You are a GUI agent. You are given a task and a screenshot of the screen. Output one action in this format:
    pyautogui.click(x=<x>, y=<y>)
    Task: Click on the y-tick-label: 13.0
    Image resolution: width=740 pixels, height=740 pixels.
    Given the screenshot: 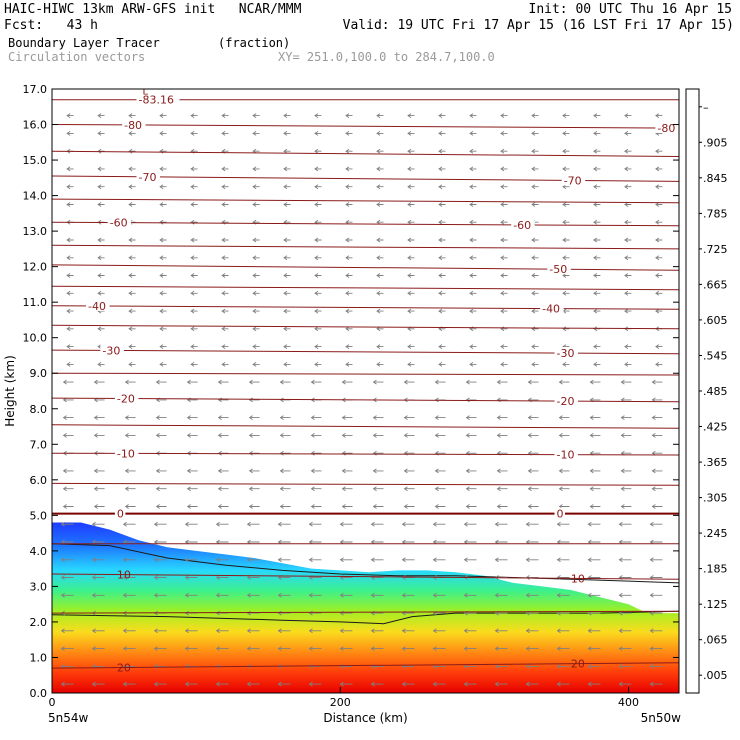 What is the action you would take?
    pyautogui.click(x=35, y=231)
    